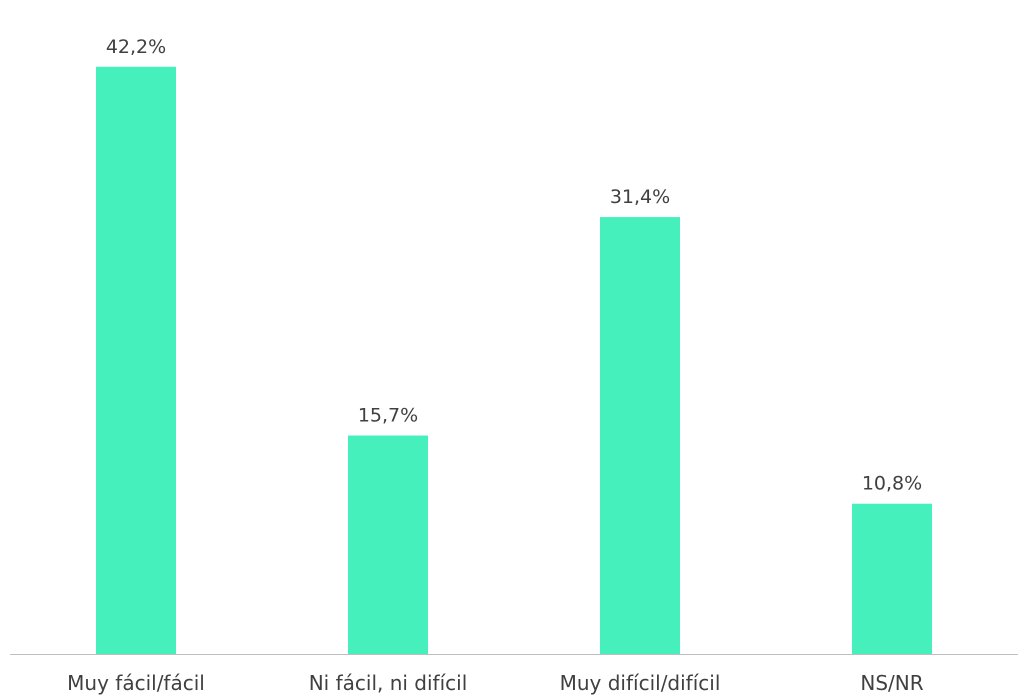  What do you see at coordinates (892, 484) in the screenshot?
I see `data-label-4: 10,8%` at bounding box center [892, 484].